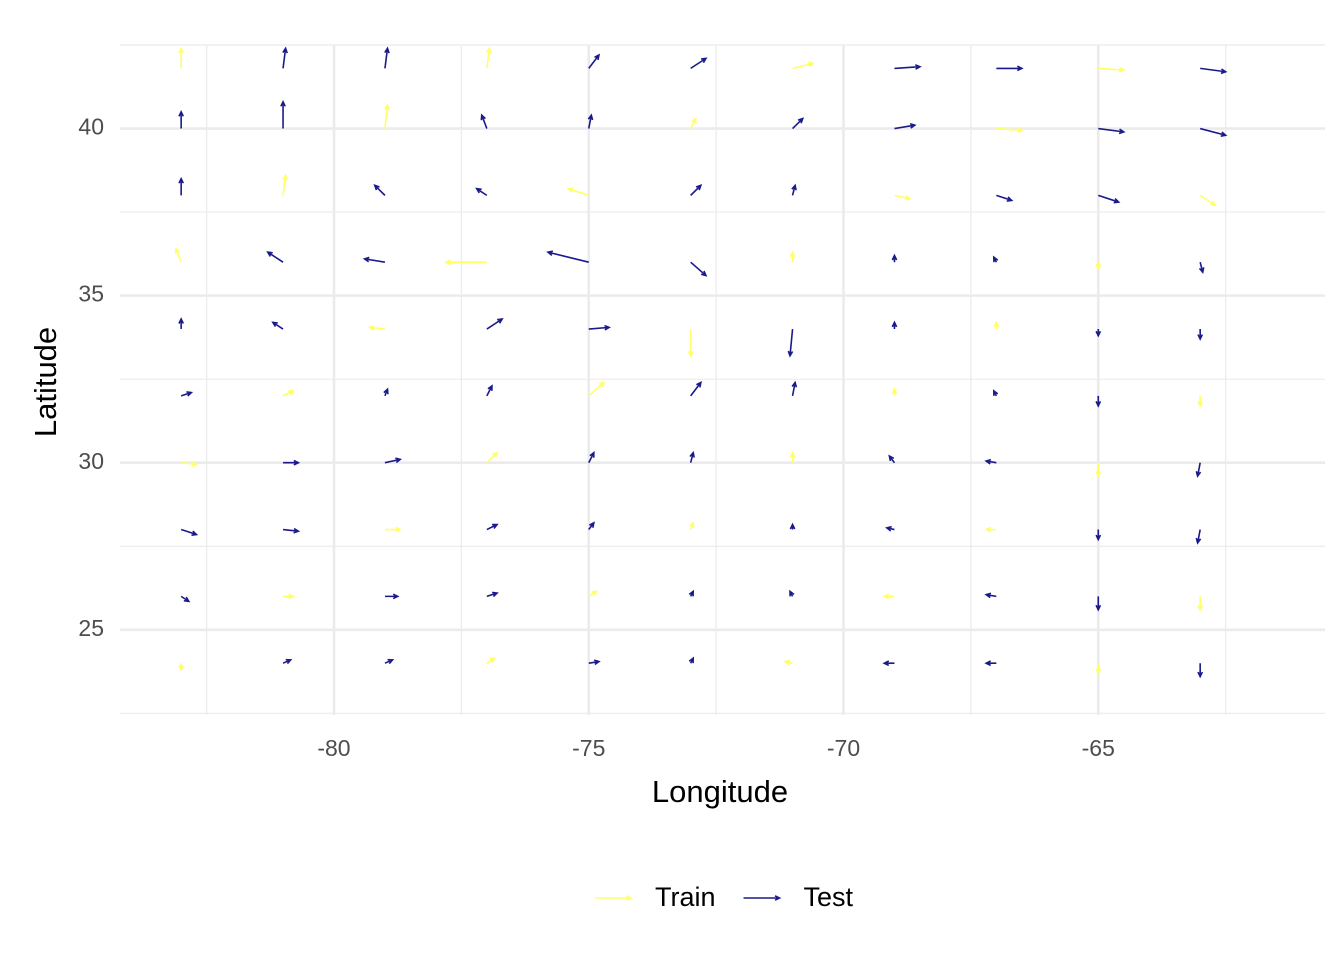 This screenshot has width=1344, height=965. Describe the element at coordinates (91, 294) in the screenshot. I see `y-tick-label: 35` at that location.